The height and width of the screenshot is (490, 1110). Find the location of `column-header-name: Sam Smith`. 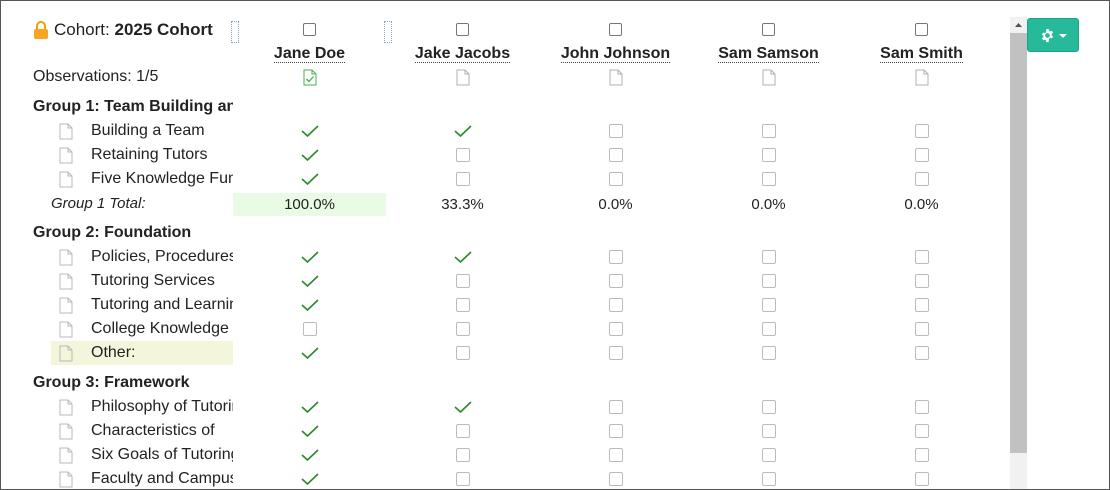

column-header-name: Sam Smith is located at coordinates (921, 54).